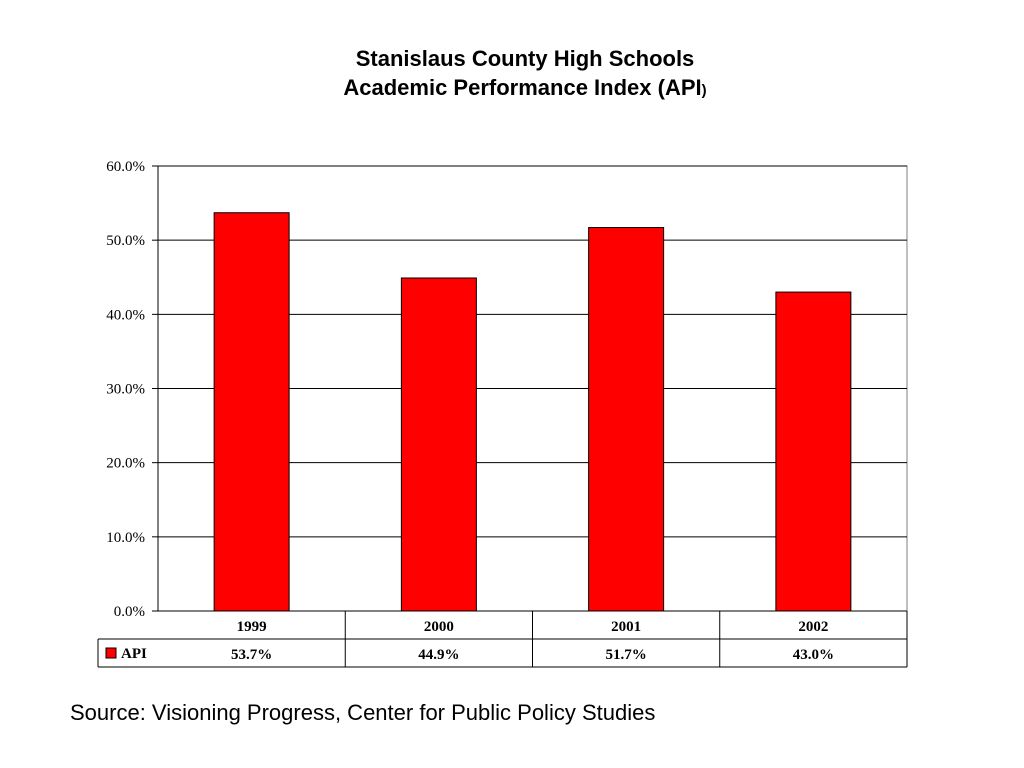 This screenshot has width=1024, height=768. I want to click on y-tick-label: 60.0%, so click(125, 167).